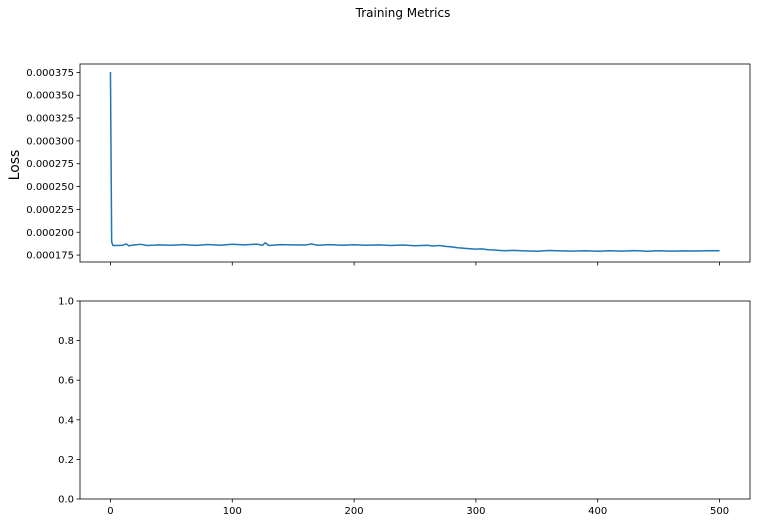 The width and height of the screenshot is (759, 527). What do you see at coordinates (50, 119) in the screenshot?
I see `y-tick-label: 0.000325` at bounding box center [50, 119].